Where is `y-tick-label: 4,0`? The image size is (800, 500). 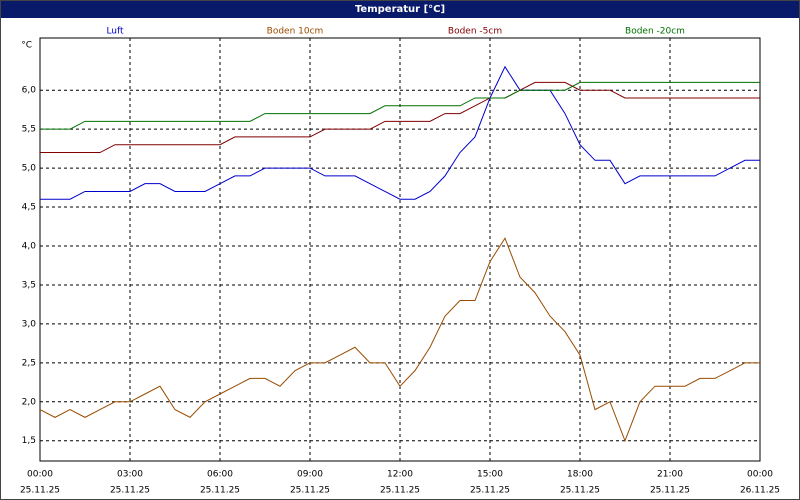 y-tick-label: 4,0 is located at coordinates (29, 246).